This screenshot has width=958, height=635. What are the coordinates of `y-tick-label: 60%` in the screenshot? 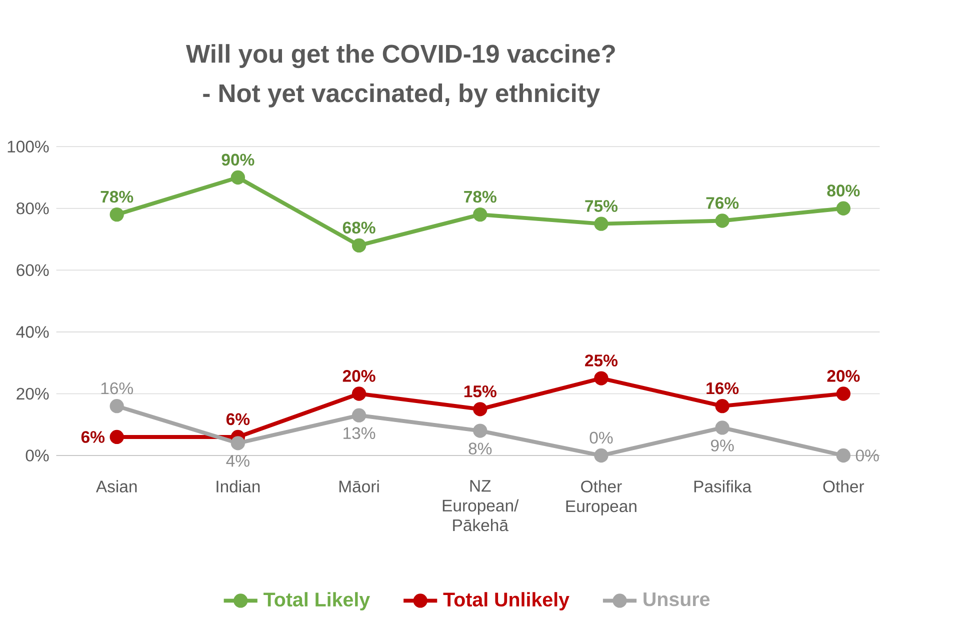 It's located at (32, 270).